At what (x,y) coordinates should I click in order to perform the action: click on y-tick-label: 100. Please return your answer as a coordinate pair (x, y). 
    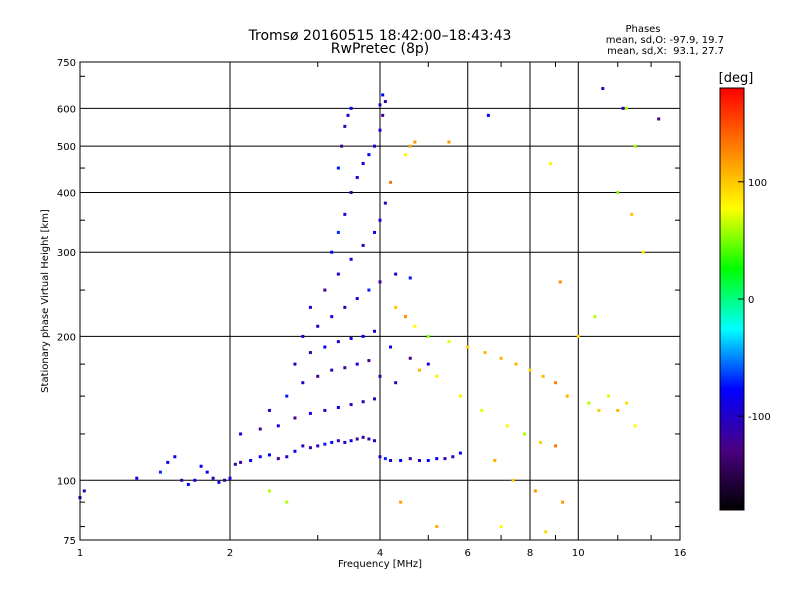
    Looking at the image, I should click on (66, 481).